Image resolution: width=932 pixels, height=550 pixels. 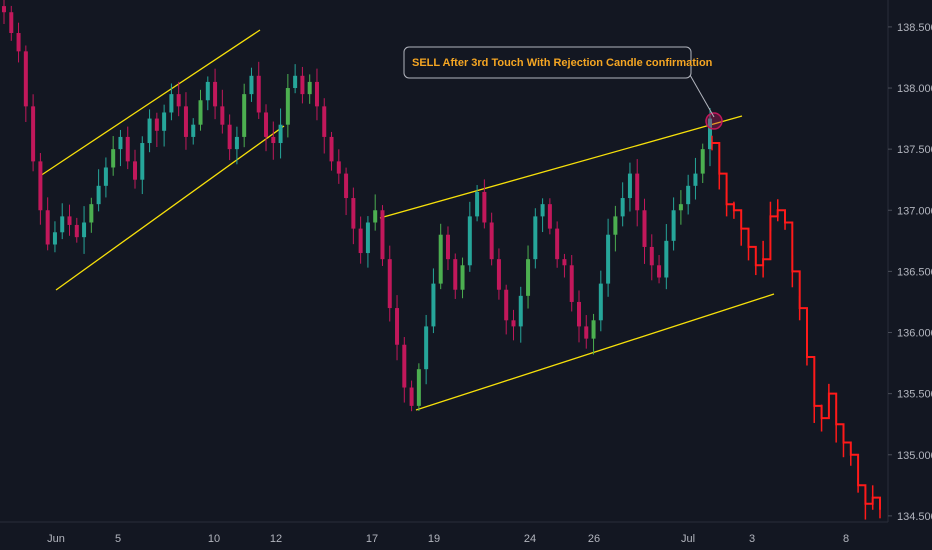 What do you see at coordinates (914, 456) in the screenshot?
I see `y-tick-label: 135.000` at bounding box center [914, 456].